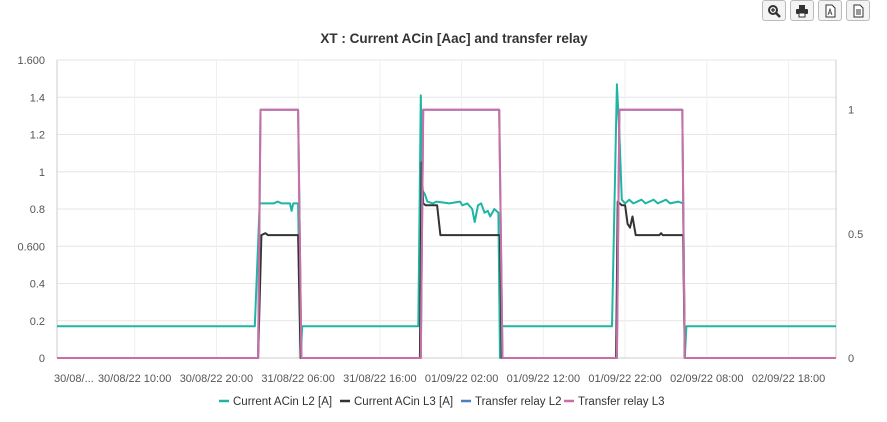  What do you see at coordinates (855, 235) in the screenshot?
I see `y-right-tick-label: 0.5` at bounding box center [855, 235].